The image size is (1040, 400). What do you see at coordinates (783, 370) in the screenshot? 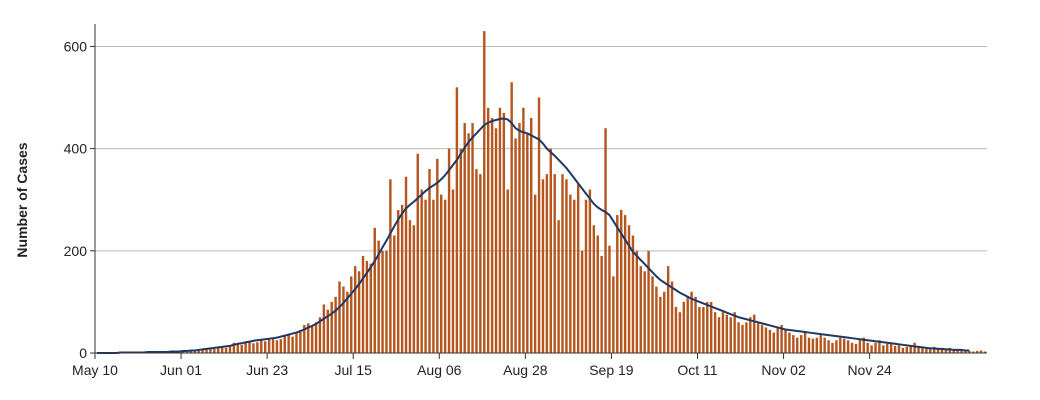
I see `x-tick-label: Nov 02` at bounding box center [783, 370].